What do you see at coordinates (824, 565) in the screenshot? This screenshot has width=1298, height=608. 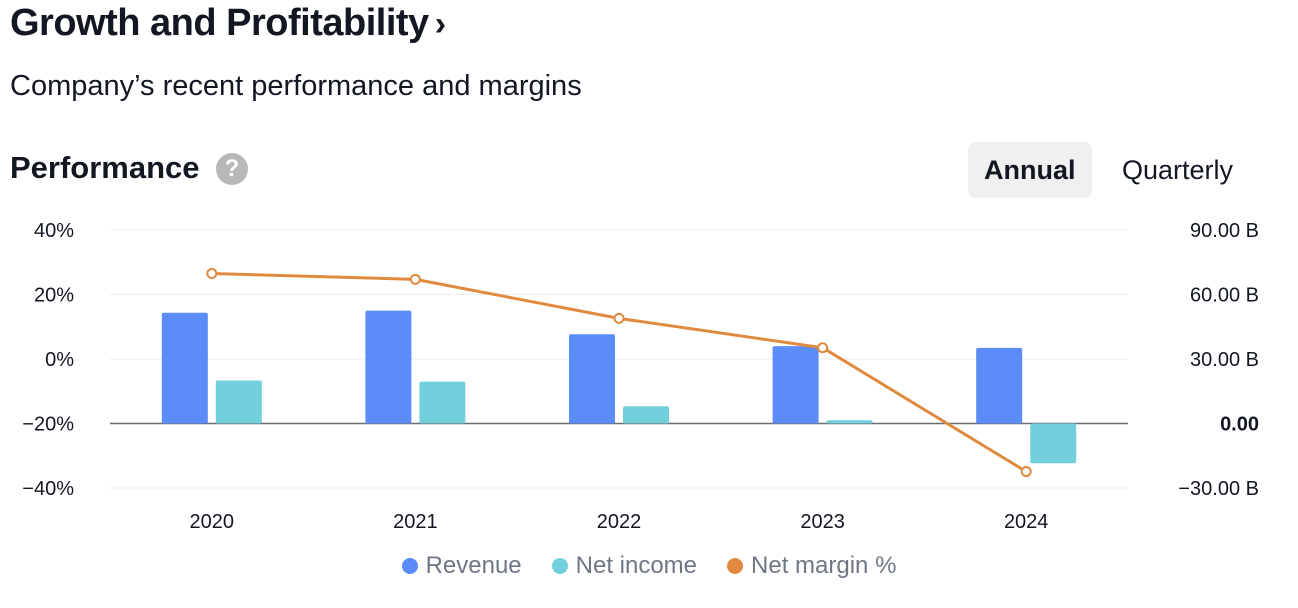 I see `legend-label-net-margin: Net margin %` at bounding box center [824, 565].